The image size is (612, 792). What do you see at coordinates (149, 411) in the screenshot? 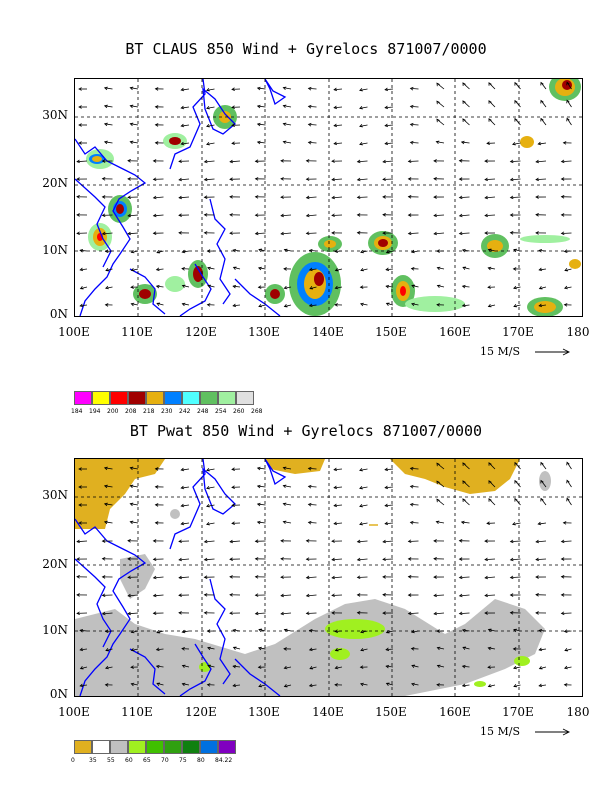
I see `legend-label: 218` at bounding box center [149, 411].